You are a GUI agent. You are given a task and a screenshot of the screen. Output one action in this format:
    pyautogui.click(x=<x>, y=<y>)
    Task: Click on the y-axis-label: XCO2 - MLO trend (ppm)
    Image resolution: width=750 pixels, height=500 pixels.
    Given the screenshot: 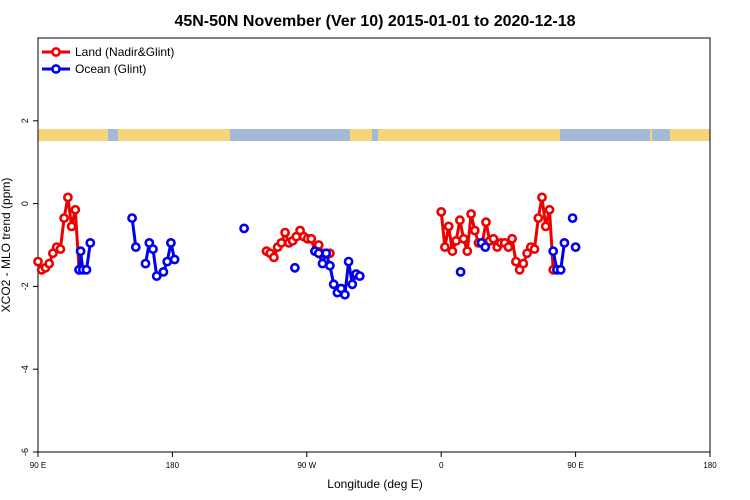 What is the action you would take?
    pyautogui.click(x=6, y=245)
    